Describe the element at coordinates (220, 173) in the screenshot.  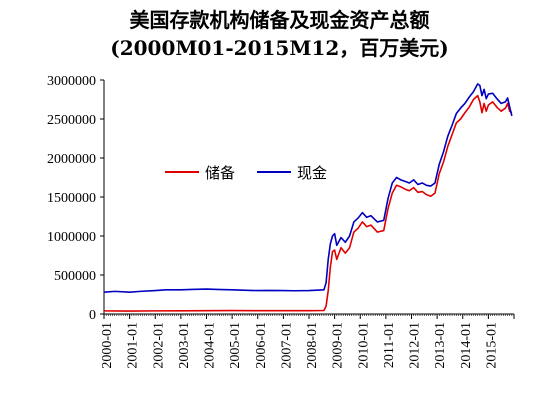
I see `legend-label: 储备` at that location.